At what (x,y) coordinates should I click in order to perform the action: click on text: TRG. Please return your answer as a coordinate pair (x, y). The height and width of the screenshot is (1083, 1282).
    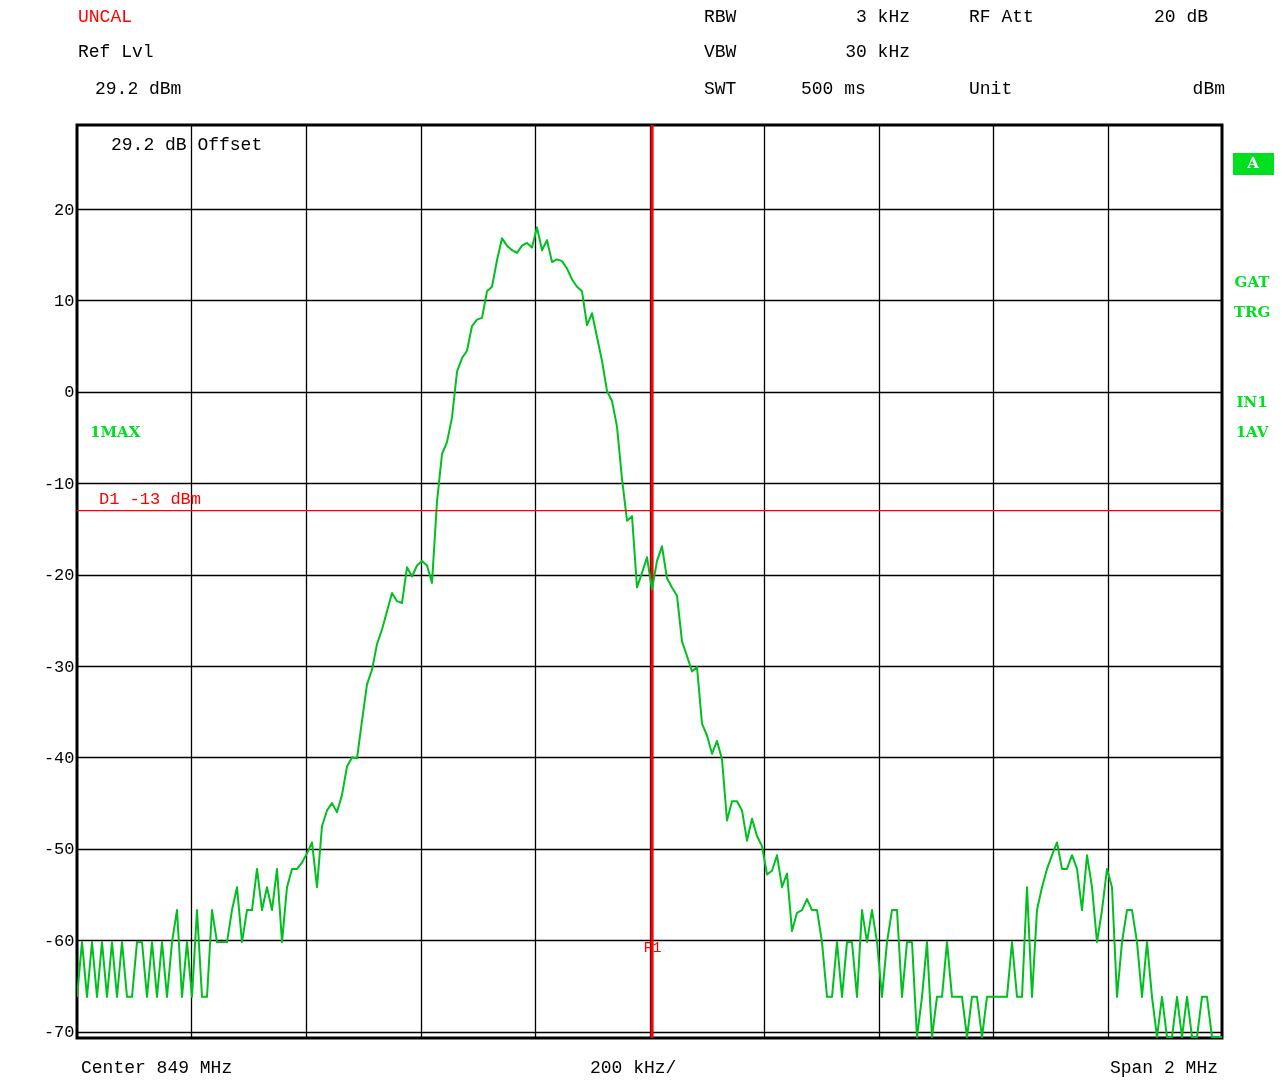
    Looking at the image, I should click on (1252, 312).